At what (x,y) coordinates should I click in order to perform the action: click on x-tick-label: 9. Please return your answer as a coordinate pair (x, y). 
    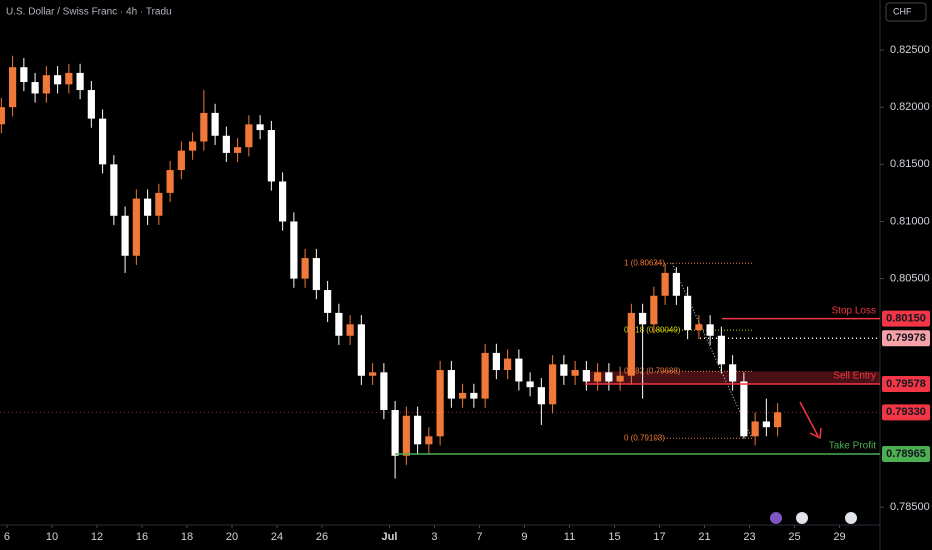
    Looking at the image, I should click on (524, 537).